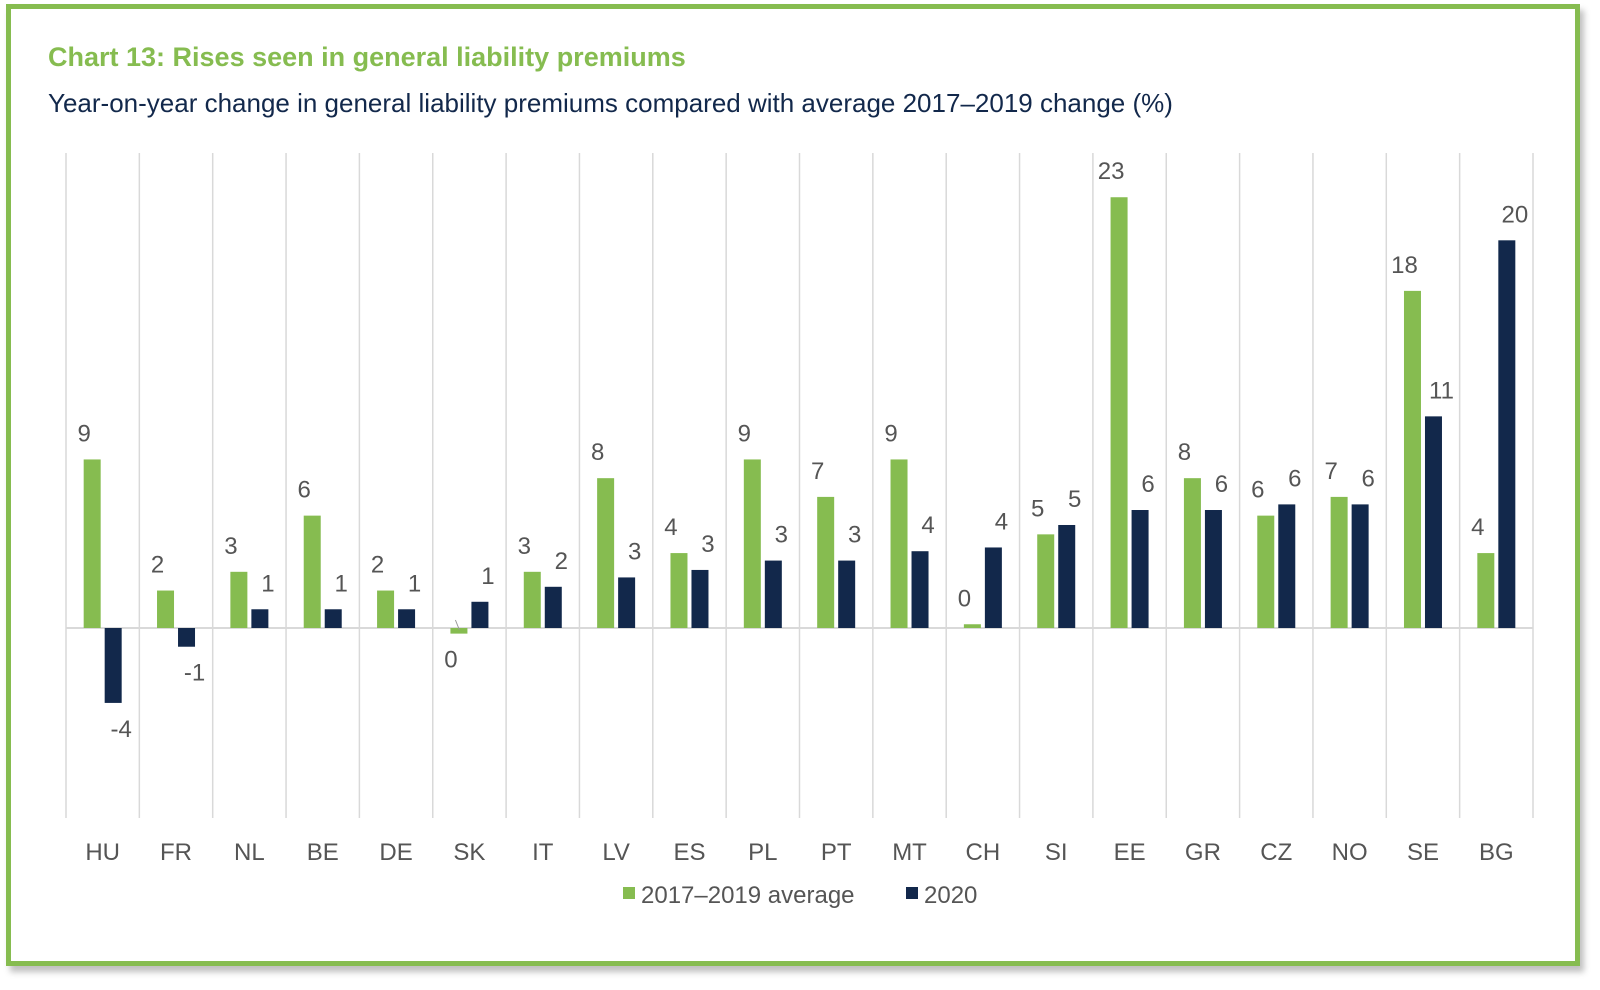 The width and height of the screenshot is (1600, 990). Describe the element at coordinates (1130, 852) in the screenshot. I see `category-label-ee: EE` at that location.